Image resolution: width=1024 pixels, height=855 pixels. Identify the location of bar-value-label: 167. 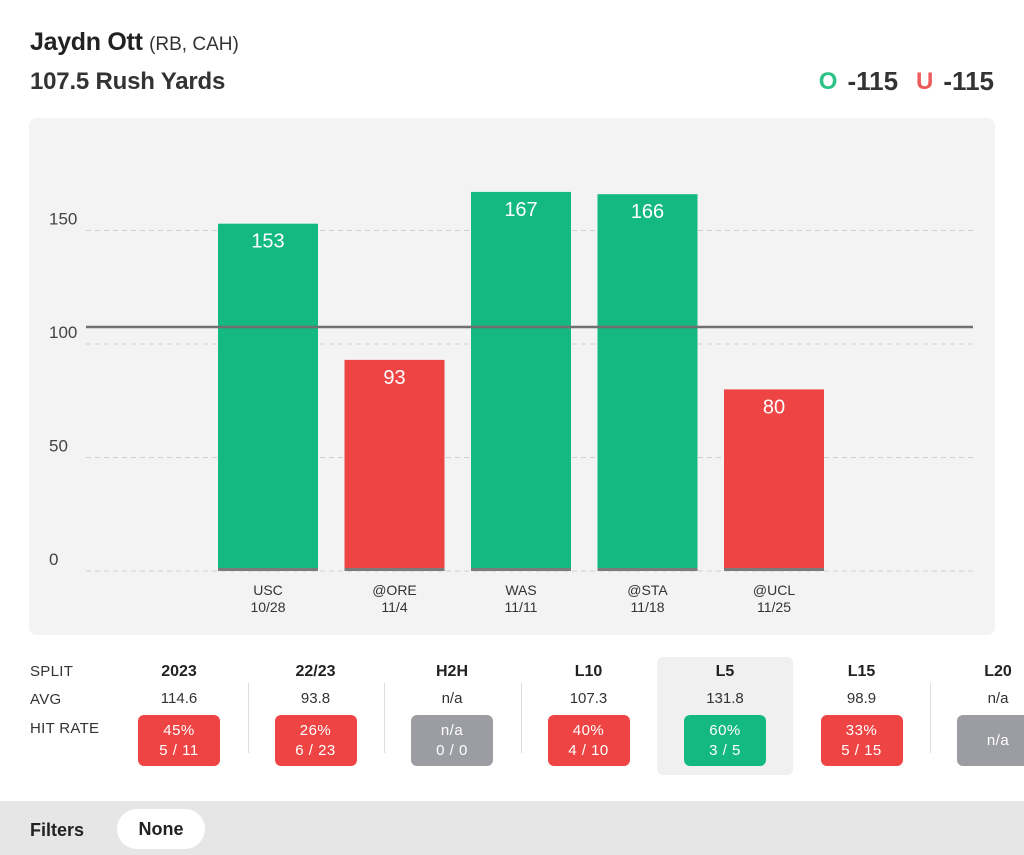
(520, 210).